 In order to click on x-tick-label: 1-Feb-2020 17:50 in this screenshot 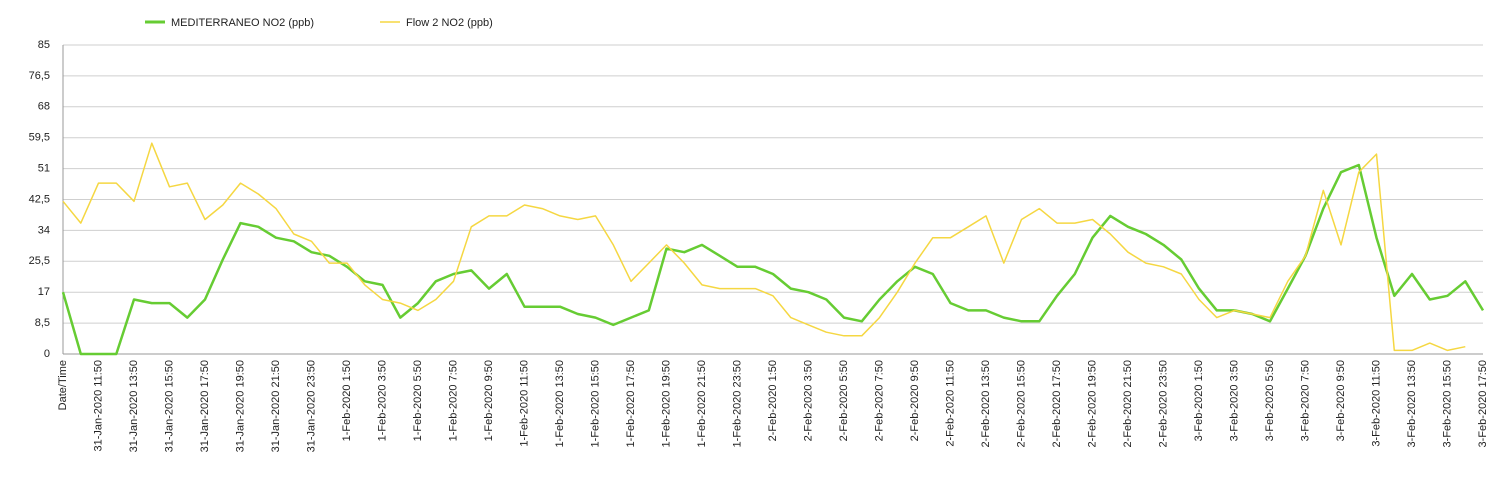, I will do `click(631, 403)`.